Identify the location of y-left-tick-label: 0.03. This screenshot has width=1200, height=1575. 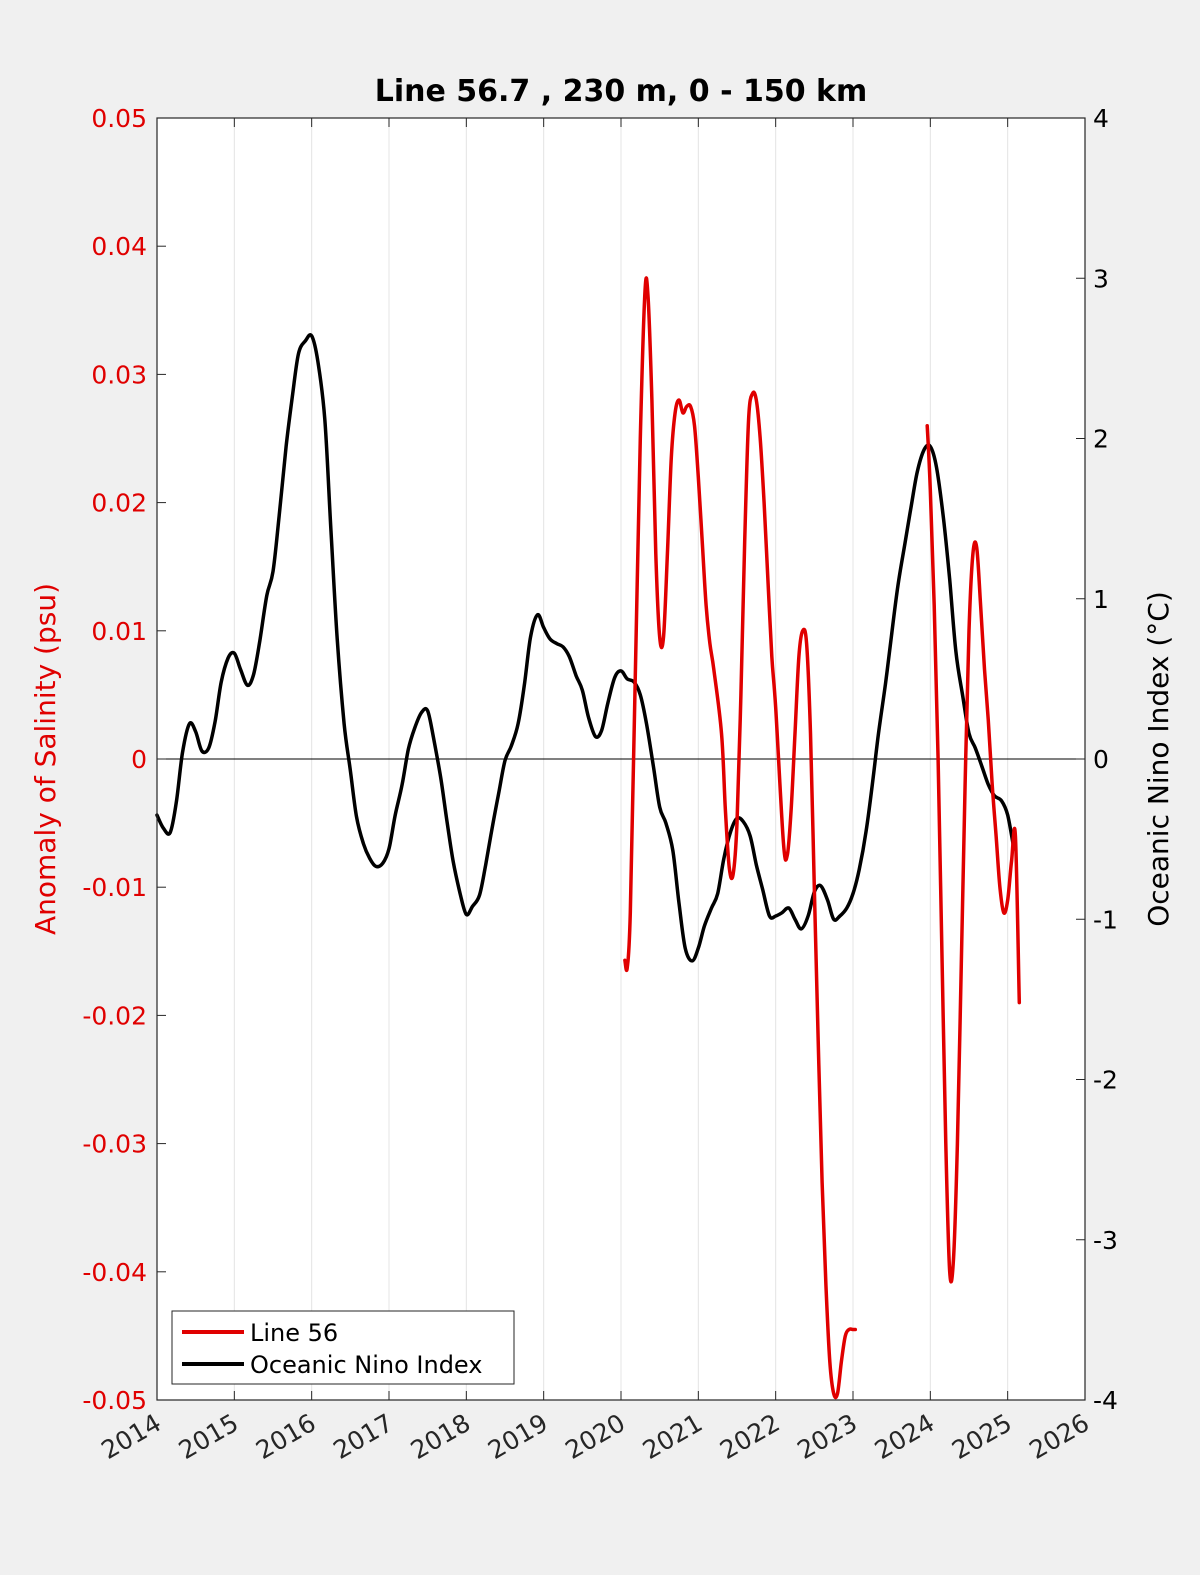
(119, 374).